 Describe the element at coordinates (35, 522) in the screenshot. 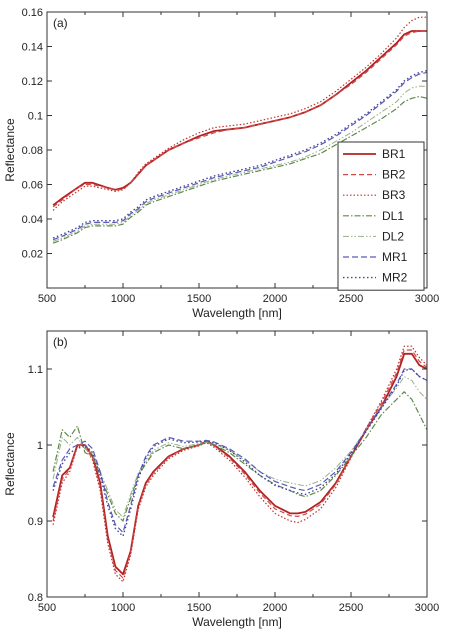

I see `y-tick-label: 0.9` at that location.